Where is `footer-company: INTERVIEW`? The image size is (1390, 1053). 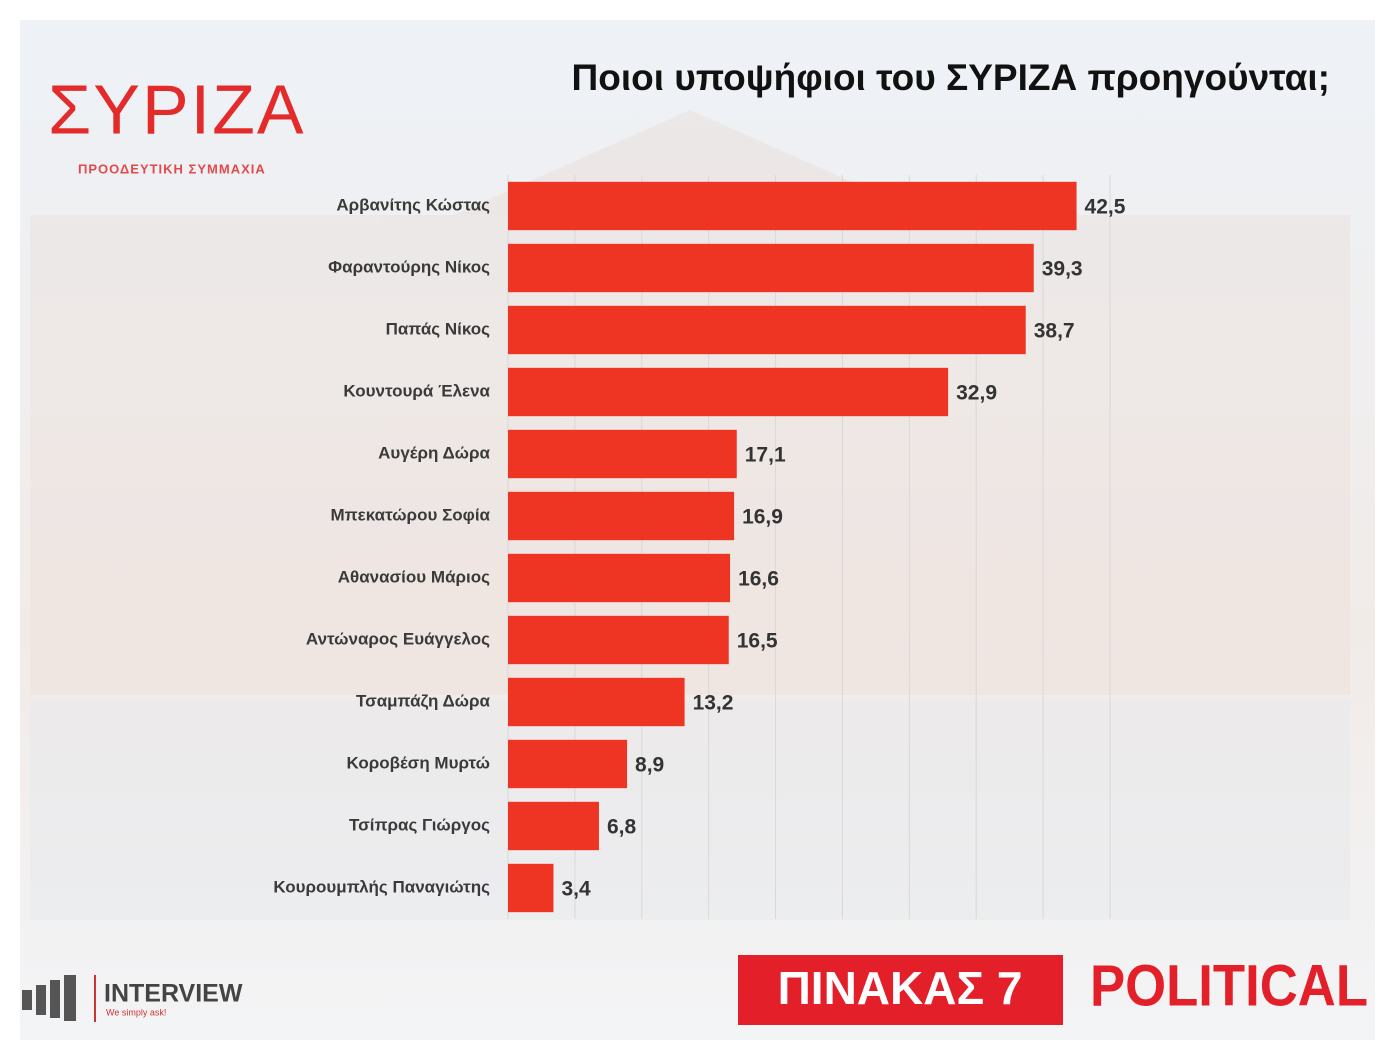 footer-company: INTERVIEW is located at coordinates (173, 994).